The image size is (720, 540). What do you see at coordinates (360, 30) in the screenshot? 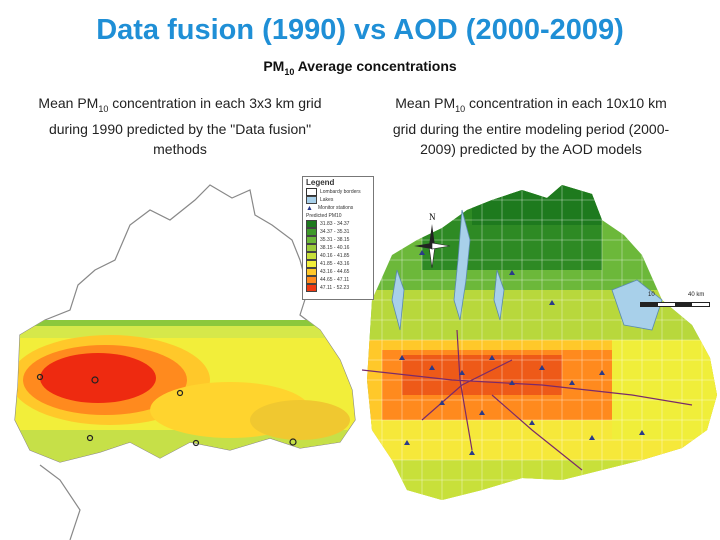
I see `page-title: Data fusion (1990) vs AOD (2000-2009)` at bounding box center [360, 30].